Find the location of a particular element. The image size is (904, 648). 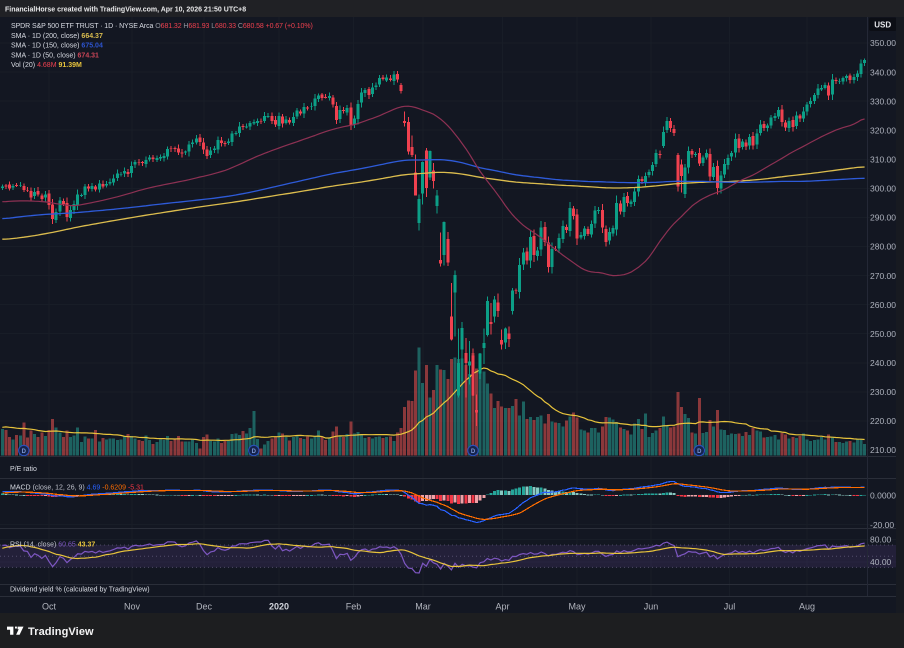

svg-text: 340.00 is located at coordinates (883, 72).